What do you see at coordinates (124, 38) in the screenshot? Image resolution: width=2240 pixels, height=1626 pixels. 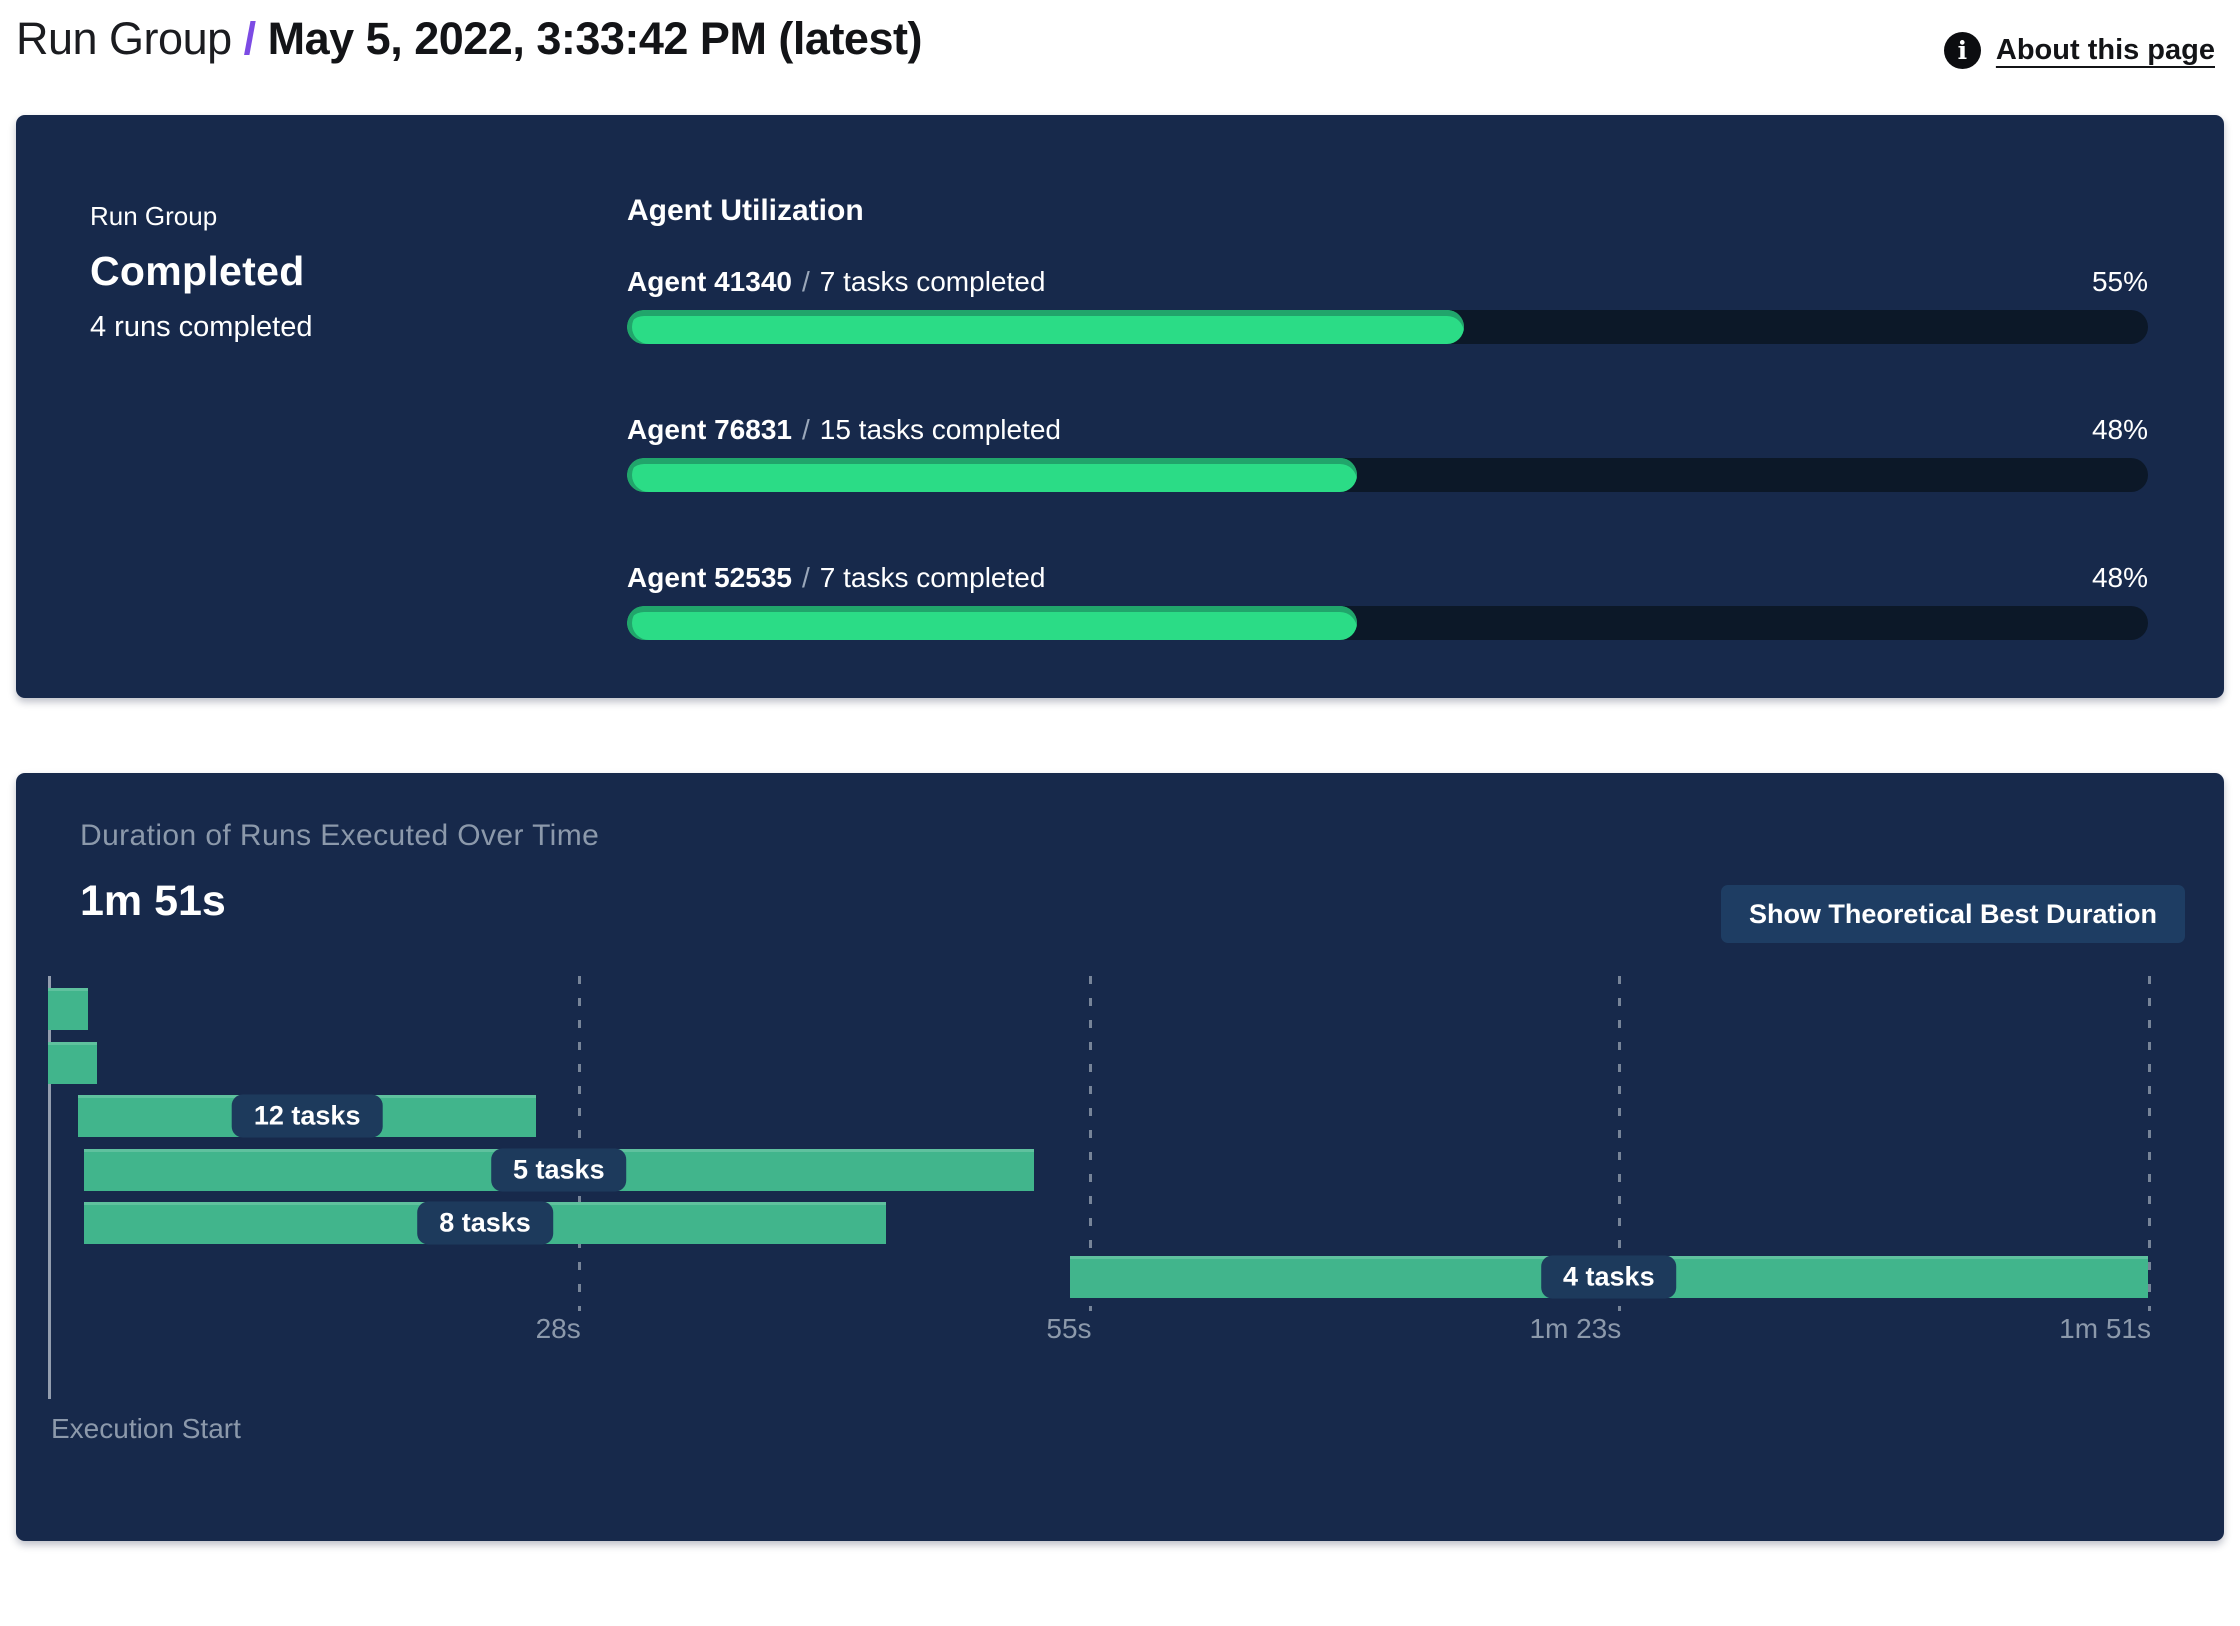 I see `breadcrumb-run-group: Run Group` at bounding box center [124, 38].